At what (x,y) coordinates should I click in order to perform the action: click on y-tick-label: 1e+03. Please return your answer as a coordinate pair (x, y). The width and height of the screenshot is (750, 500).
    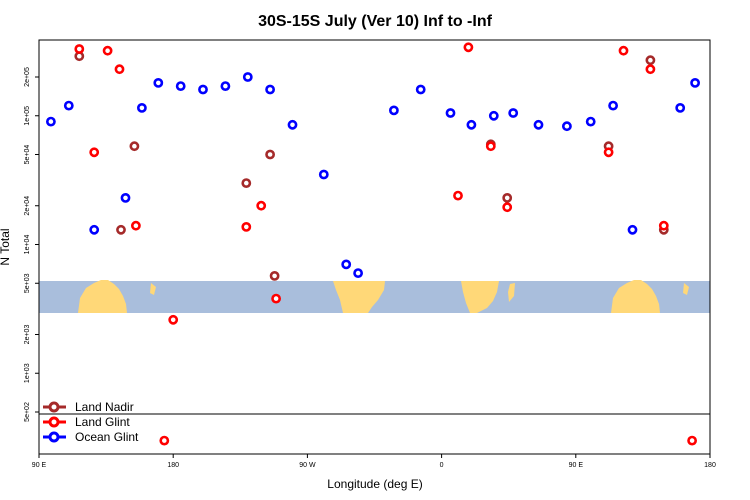
    Looking at the image, I should click on (27, 373).